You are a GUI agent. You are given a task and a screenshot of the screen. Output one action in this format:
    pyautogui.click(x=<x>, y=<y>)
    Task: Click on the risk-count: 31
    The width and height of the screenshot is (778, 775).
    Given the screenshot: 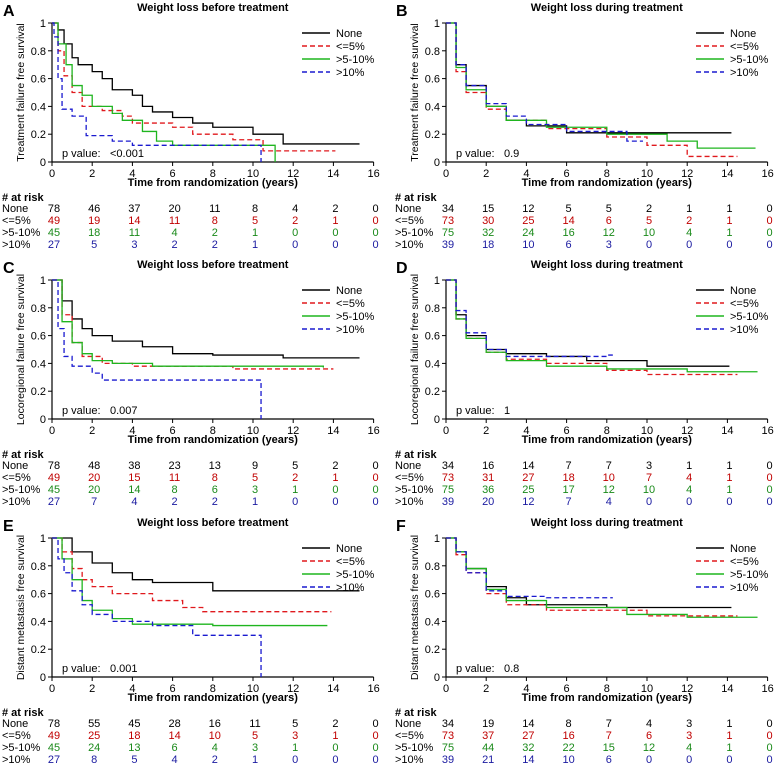 What is the action you would take?
    pyautogui.click(x=488, y=478)
    